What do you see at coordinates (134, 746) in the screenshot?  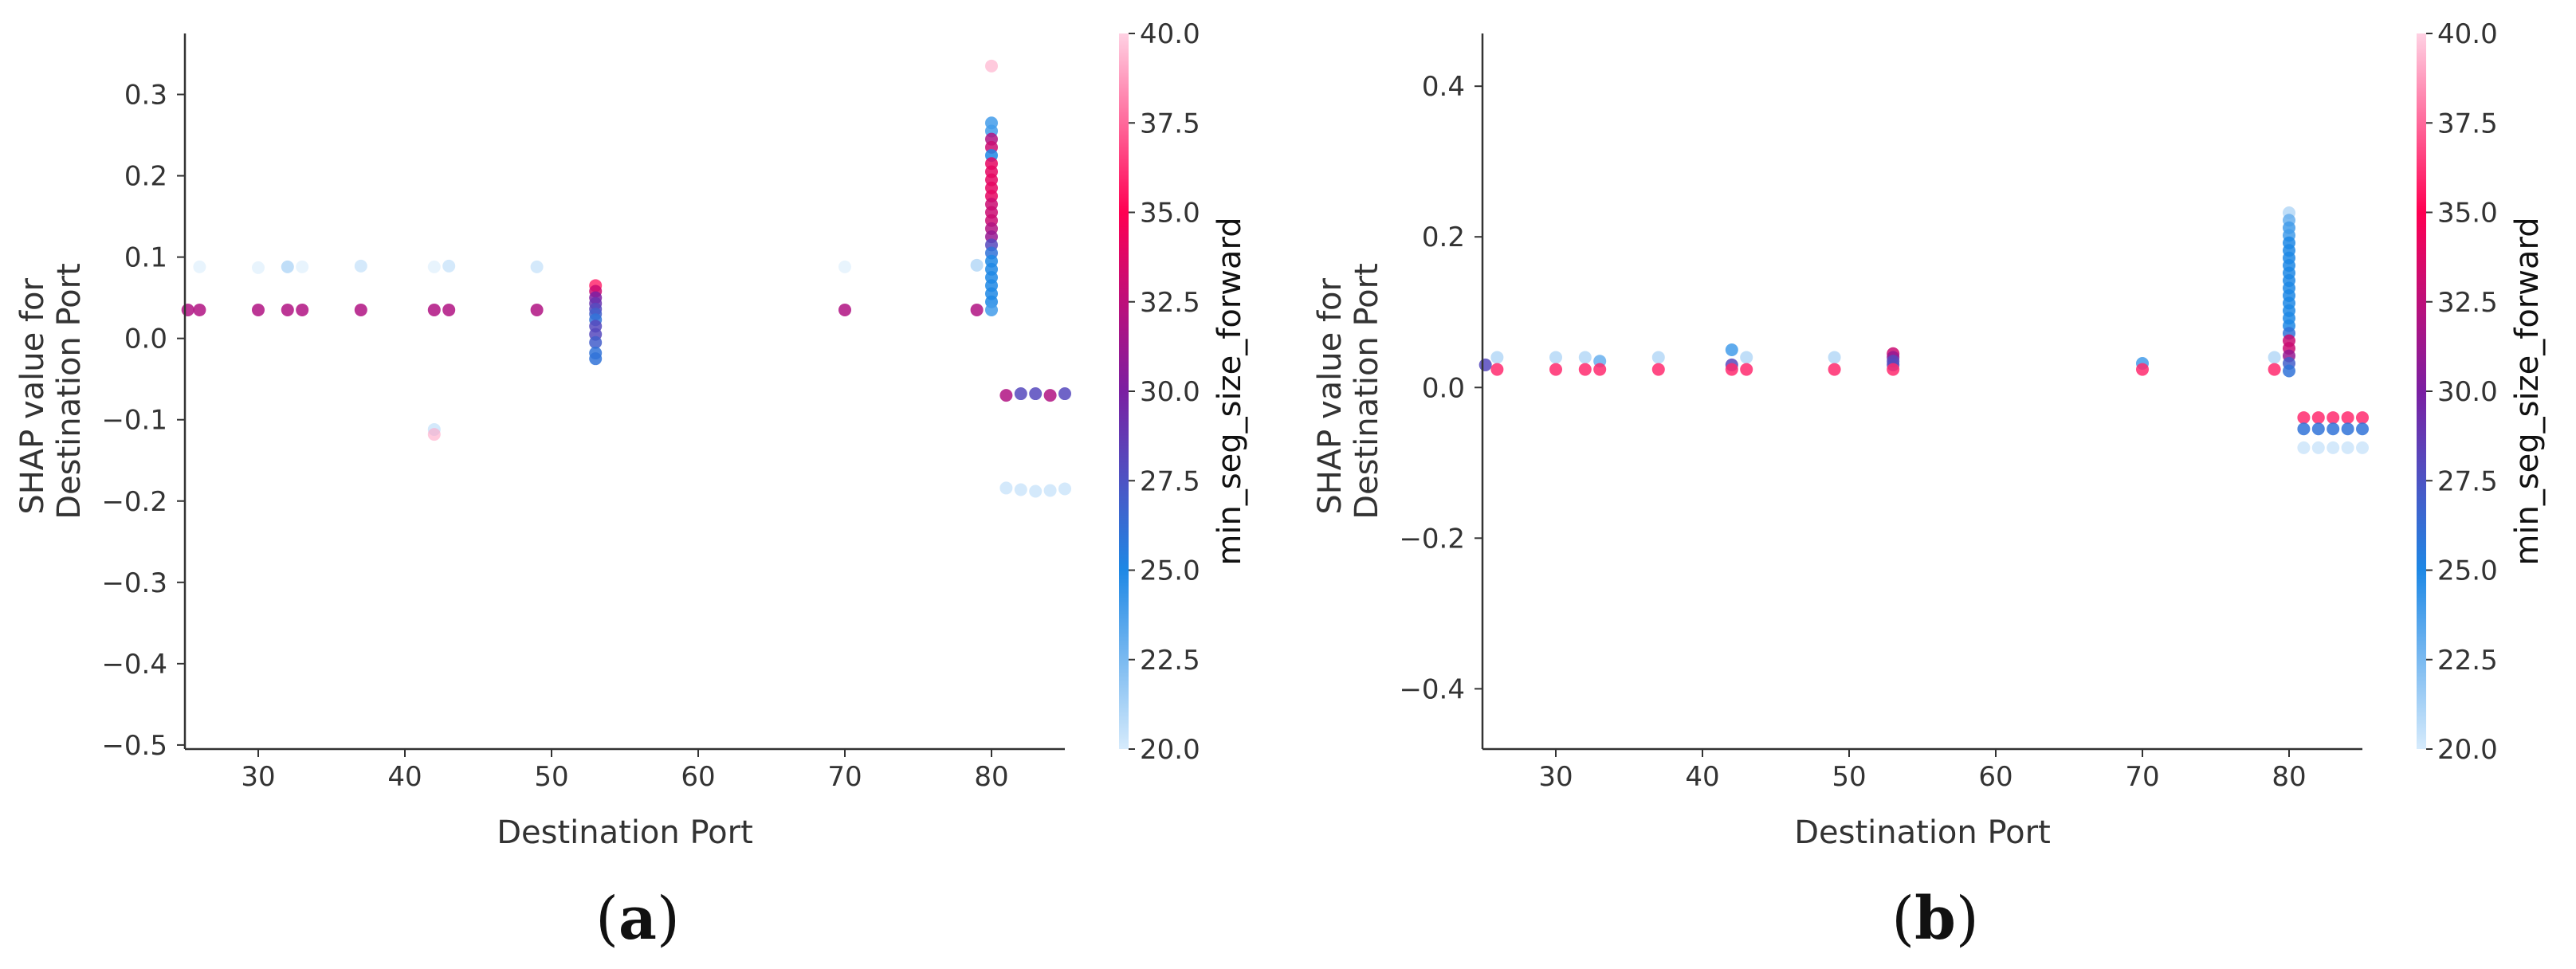 I see `y-tick-label: −0.5` at bounding box center [134, 746].